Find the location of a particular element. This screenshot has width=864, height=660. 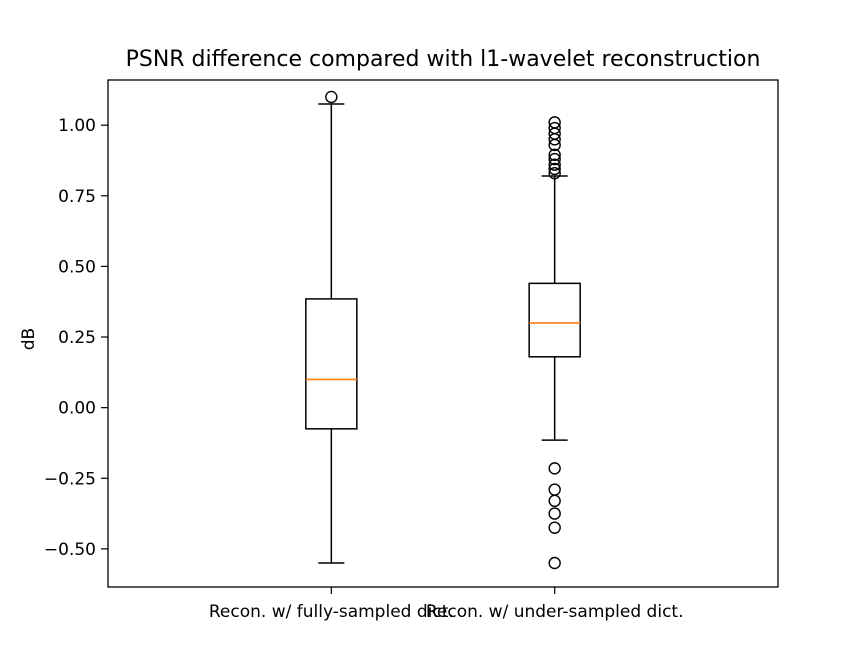

y-tick-label: 0.25 is located at coordinates (77, 338).